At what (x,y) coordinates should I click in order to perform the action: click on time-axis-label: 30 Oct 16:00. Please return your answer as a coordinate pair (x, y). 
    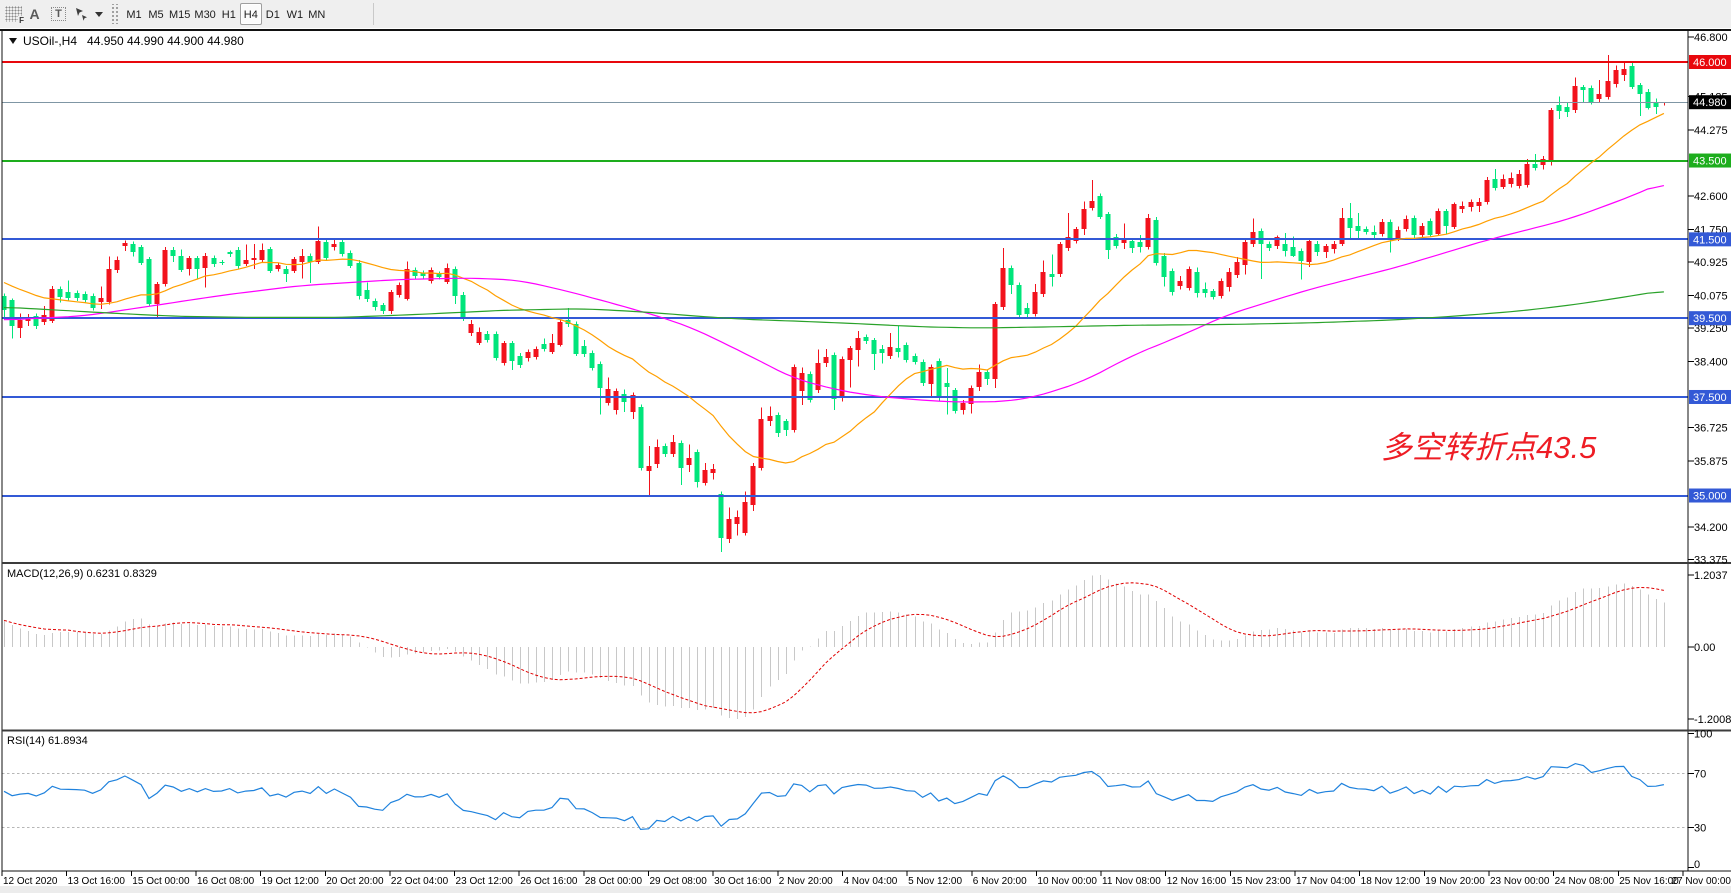
    Looking at the image, I should click on (743, 881).